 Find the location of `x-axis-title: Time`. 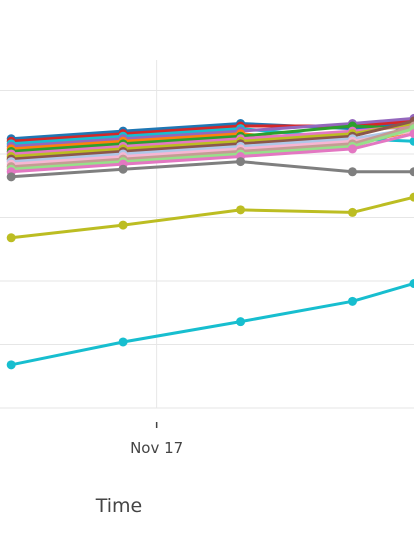

x-axis-title: Time is located at coordinates (119, 506).